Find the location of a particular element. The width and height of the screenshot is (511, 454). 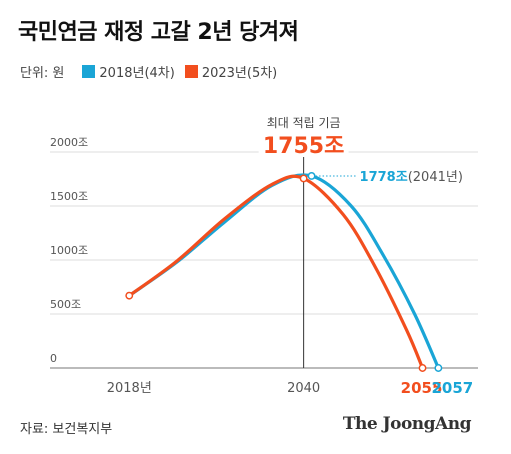

peak-caption: 최대 적립 기금 is located at coordinates (304, 123).